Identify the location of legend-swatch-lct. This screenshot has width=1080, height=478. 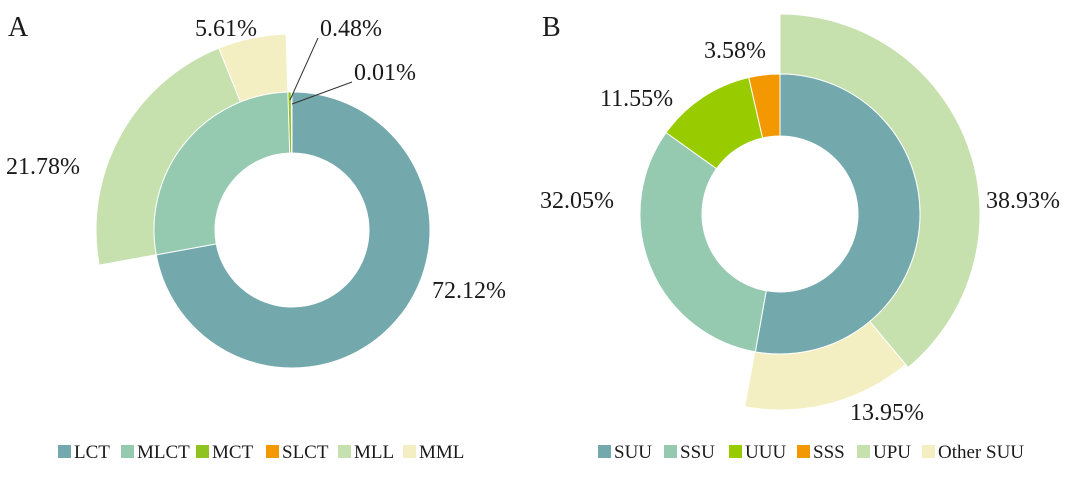
(64, 451).